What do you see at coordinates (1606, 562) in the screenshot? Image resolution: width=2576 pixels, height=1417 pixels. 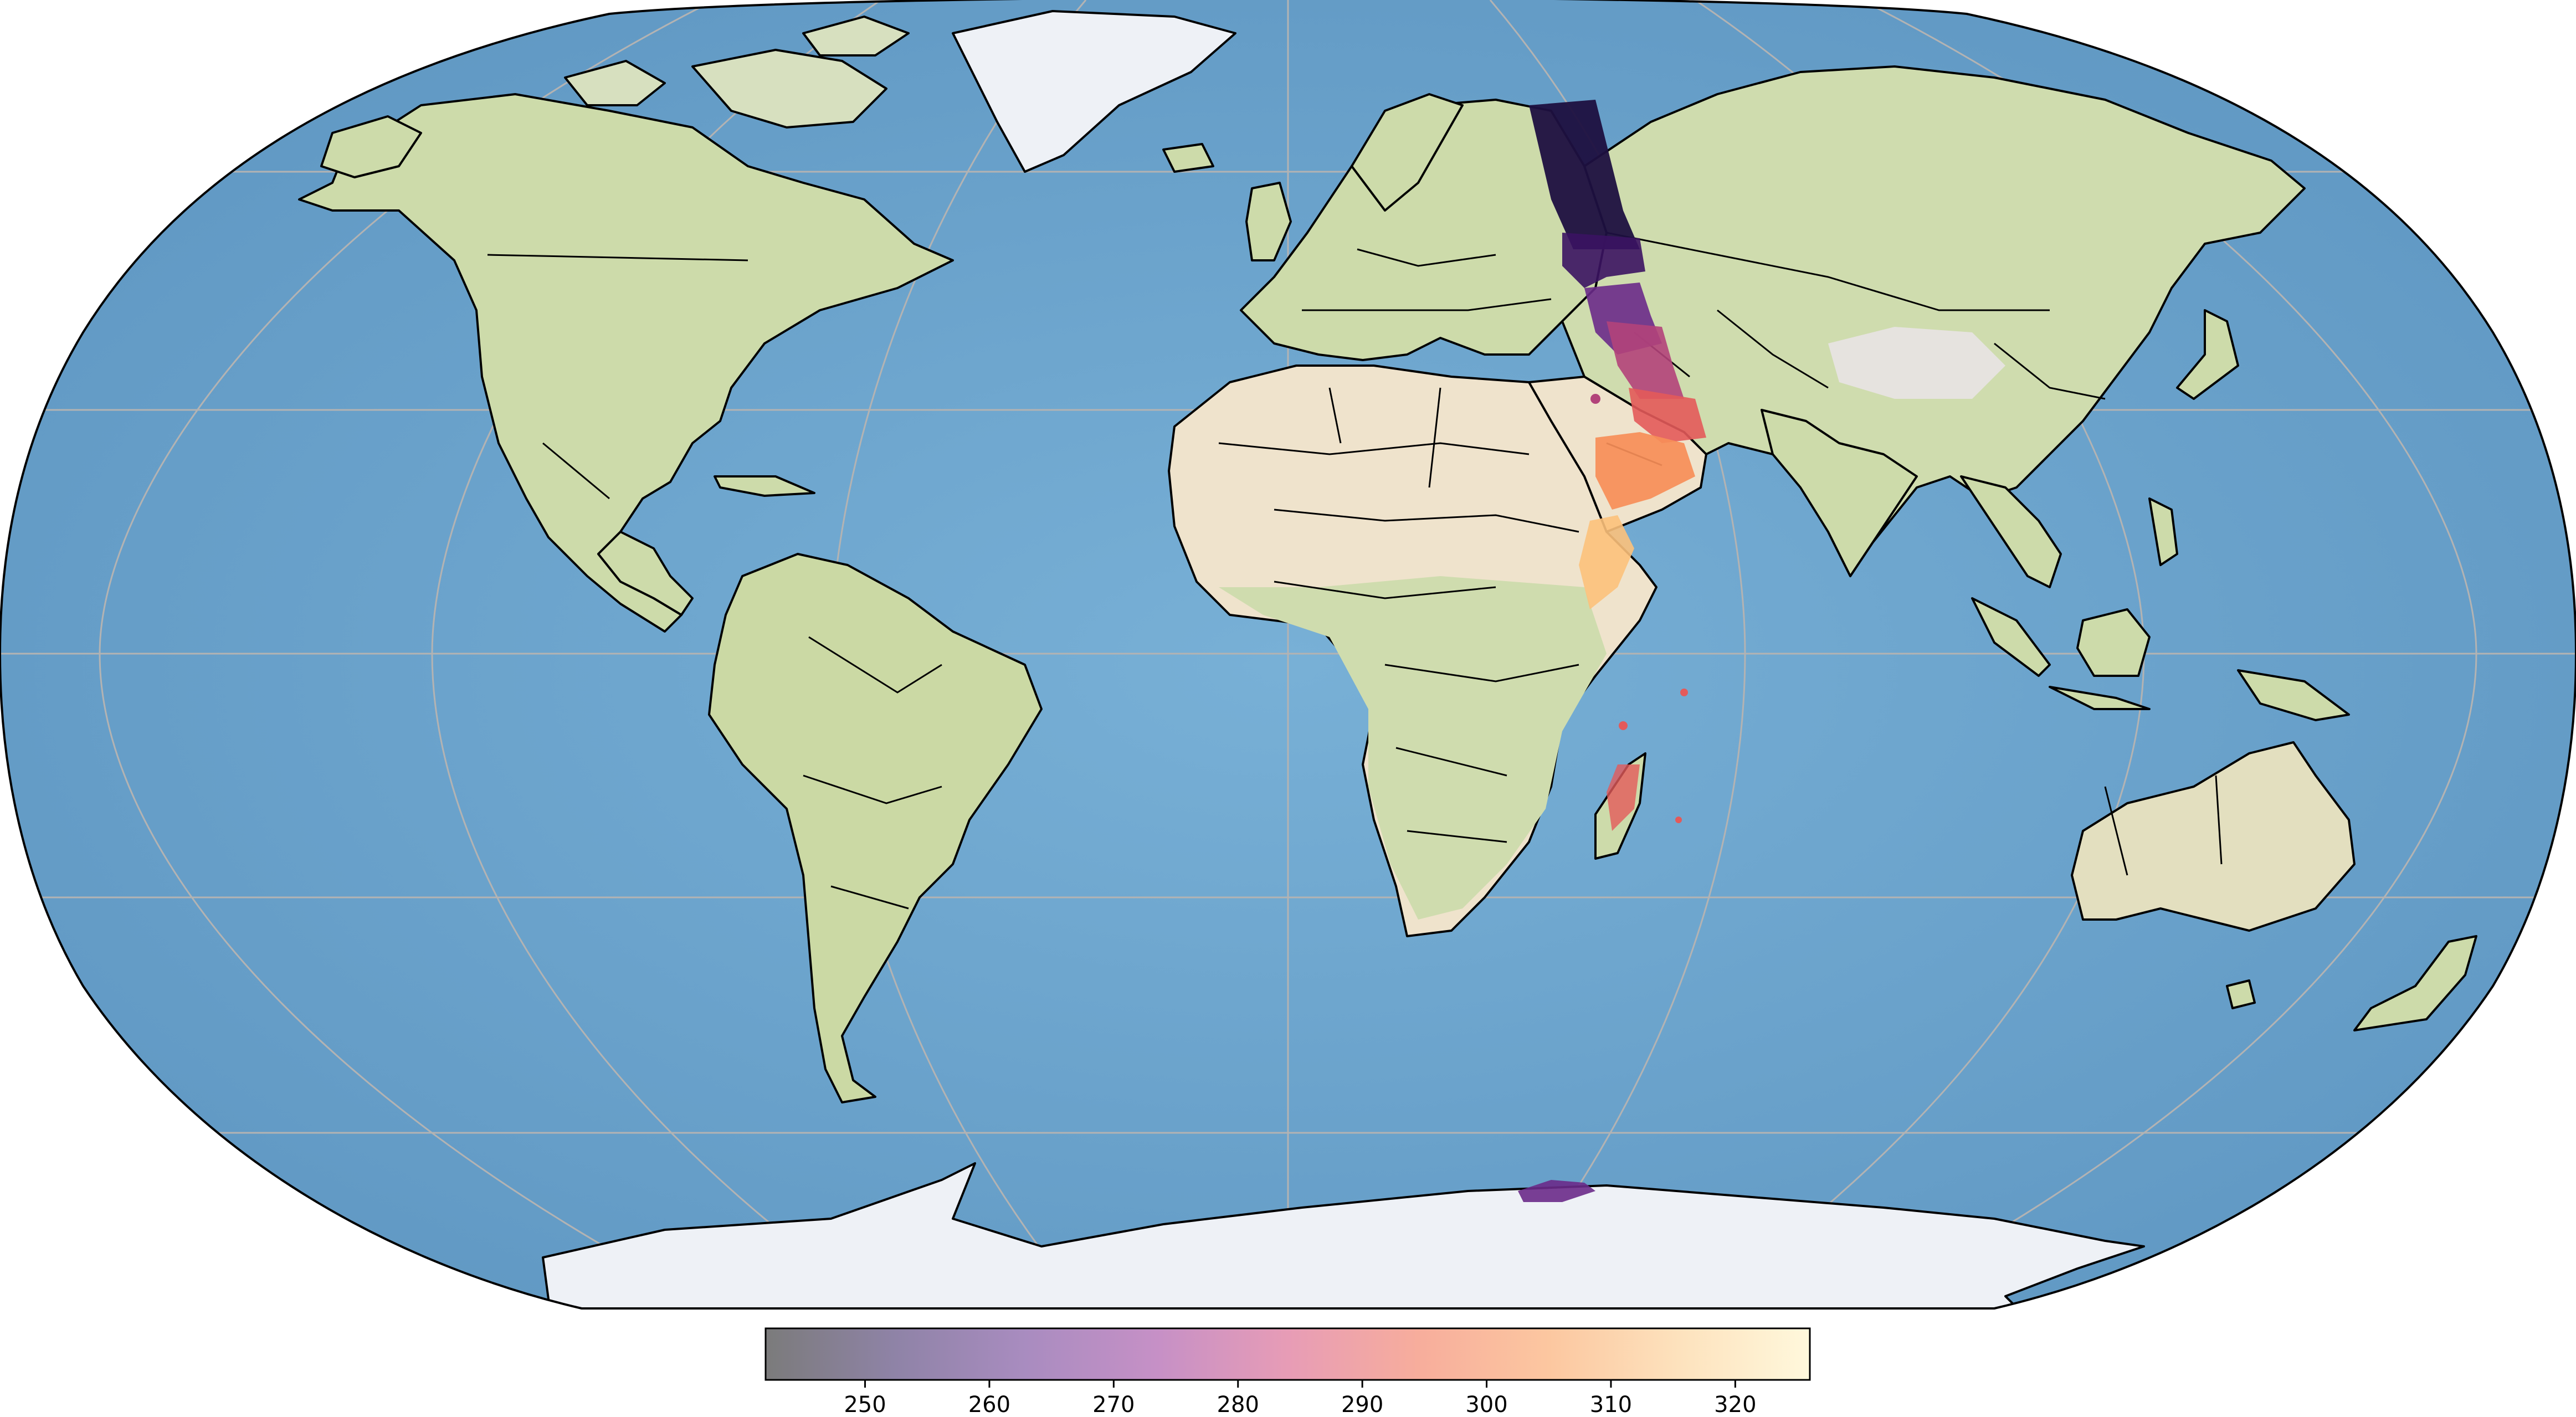 I see `swath-somalia` at bounding box center [1606, 562].